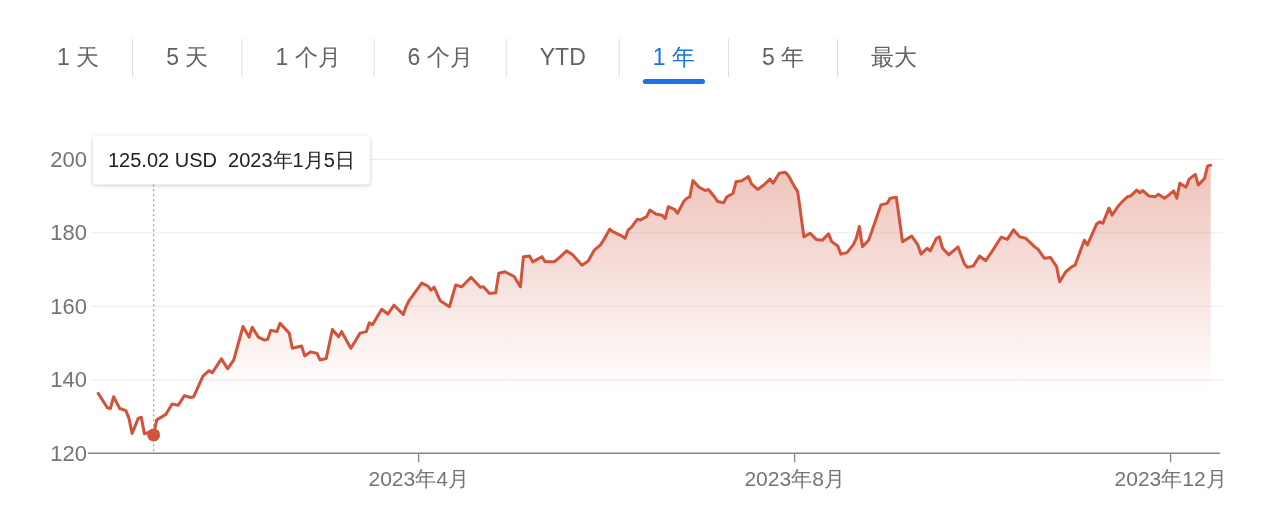  What do you see at coordinates (68, 233) in the screenshot?
I see `y-tick-label: 180` at bounding box center [68, 233].